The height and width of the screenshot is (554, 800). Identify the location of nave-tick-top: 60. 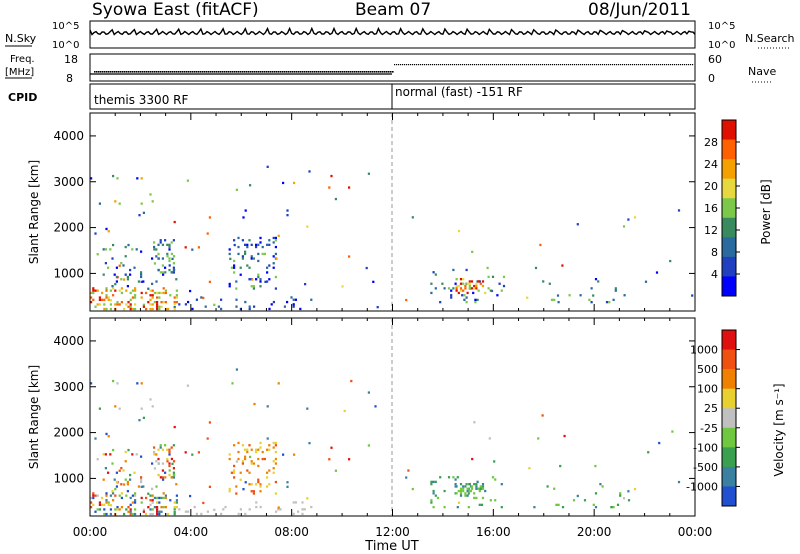
(715, 59).